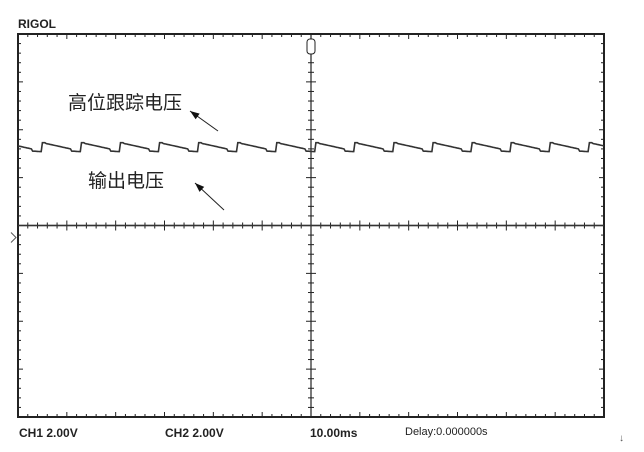 This screenshot has width=644, height=452. I want to click on delay-readout: Delay:0.000000s, so click(446, 432).